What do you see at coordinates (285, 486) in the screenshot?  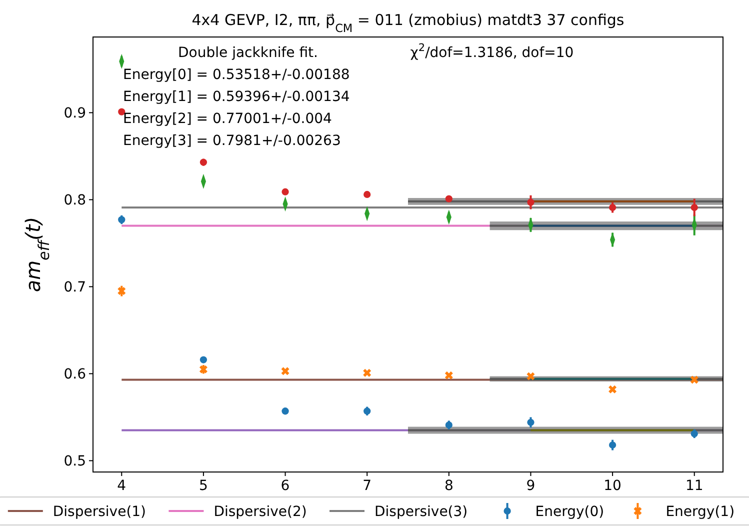 I see `x-tick-label: 6` at bounding box center [285, 486].